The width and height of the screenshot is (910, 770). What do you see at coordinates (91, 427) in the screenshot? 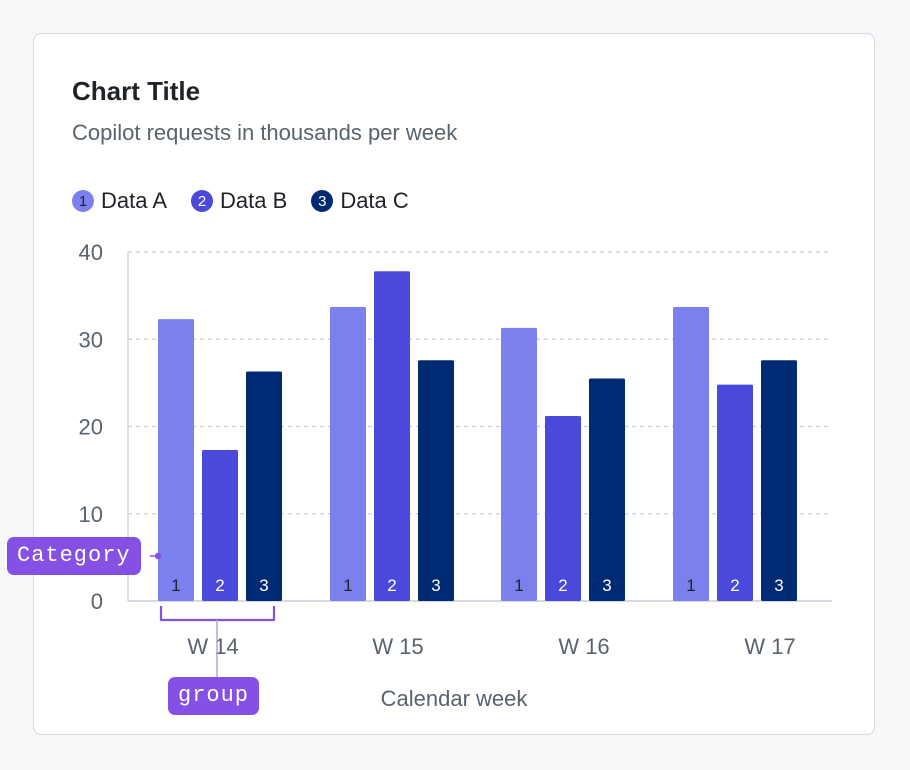
I see `y-tick-label: 20` at bounding box center [91, 427].